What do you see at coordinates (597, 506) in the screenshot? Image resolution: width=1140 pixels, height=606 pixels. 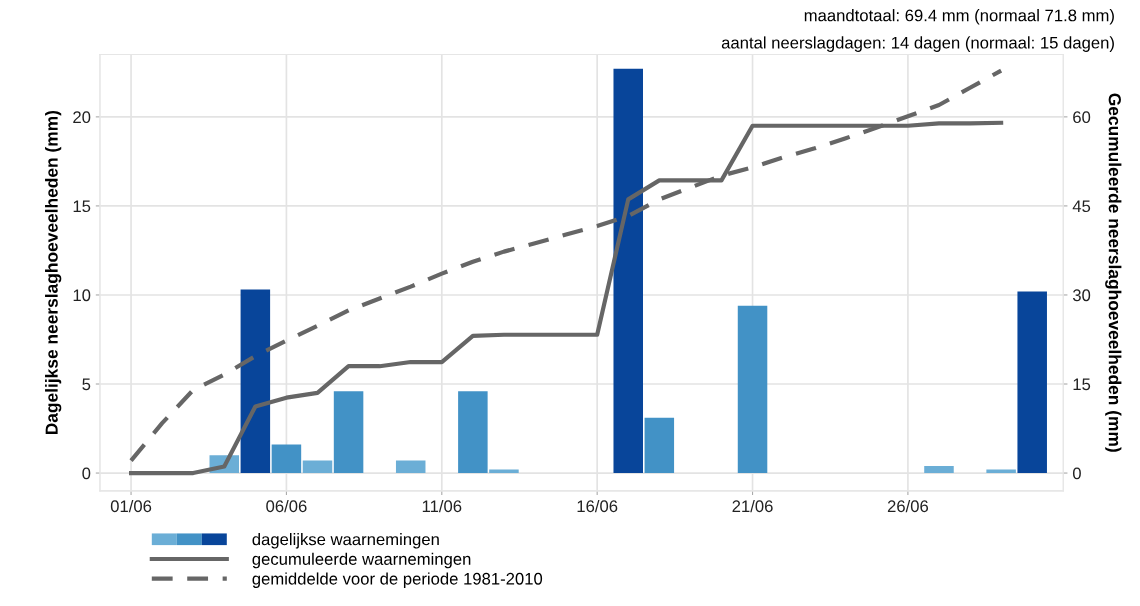 I see `x-tick-label: 16/06` at bounding box center [597, 506].